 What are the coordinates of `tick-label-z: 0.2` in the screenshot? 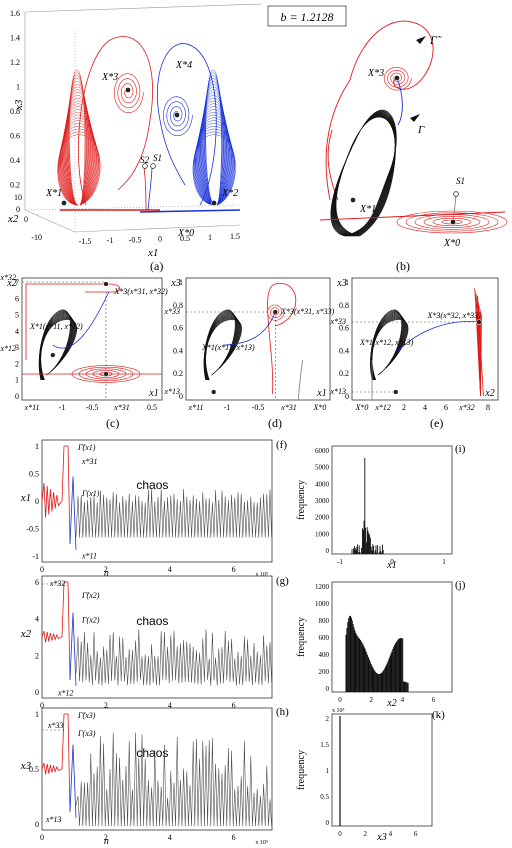 It's located at (15, 185).